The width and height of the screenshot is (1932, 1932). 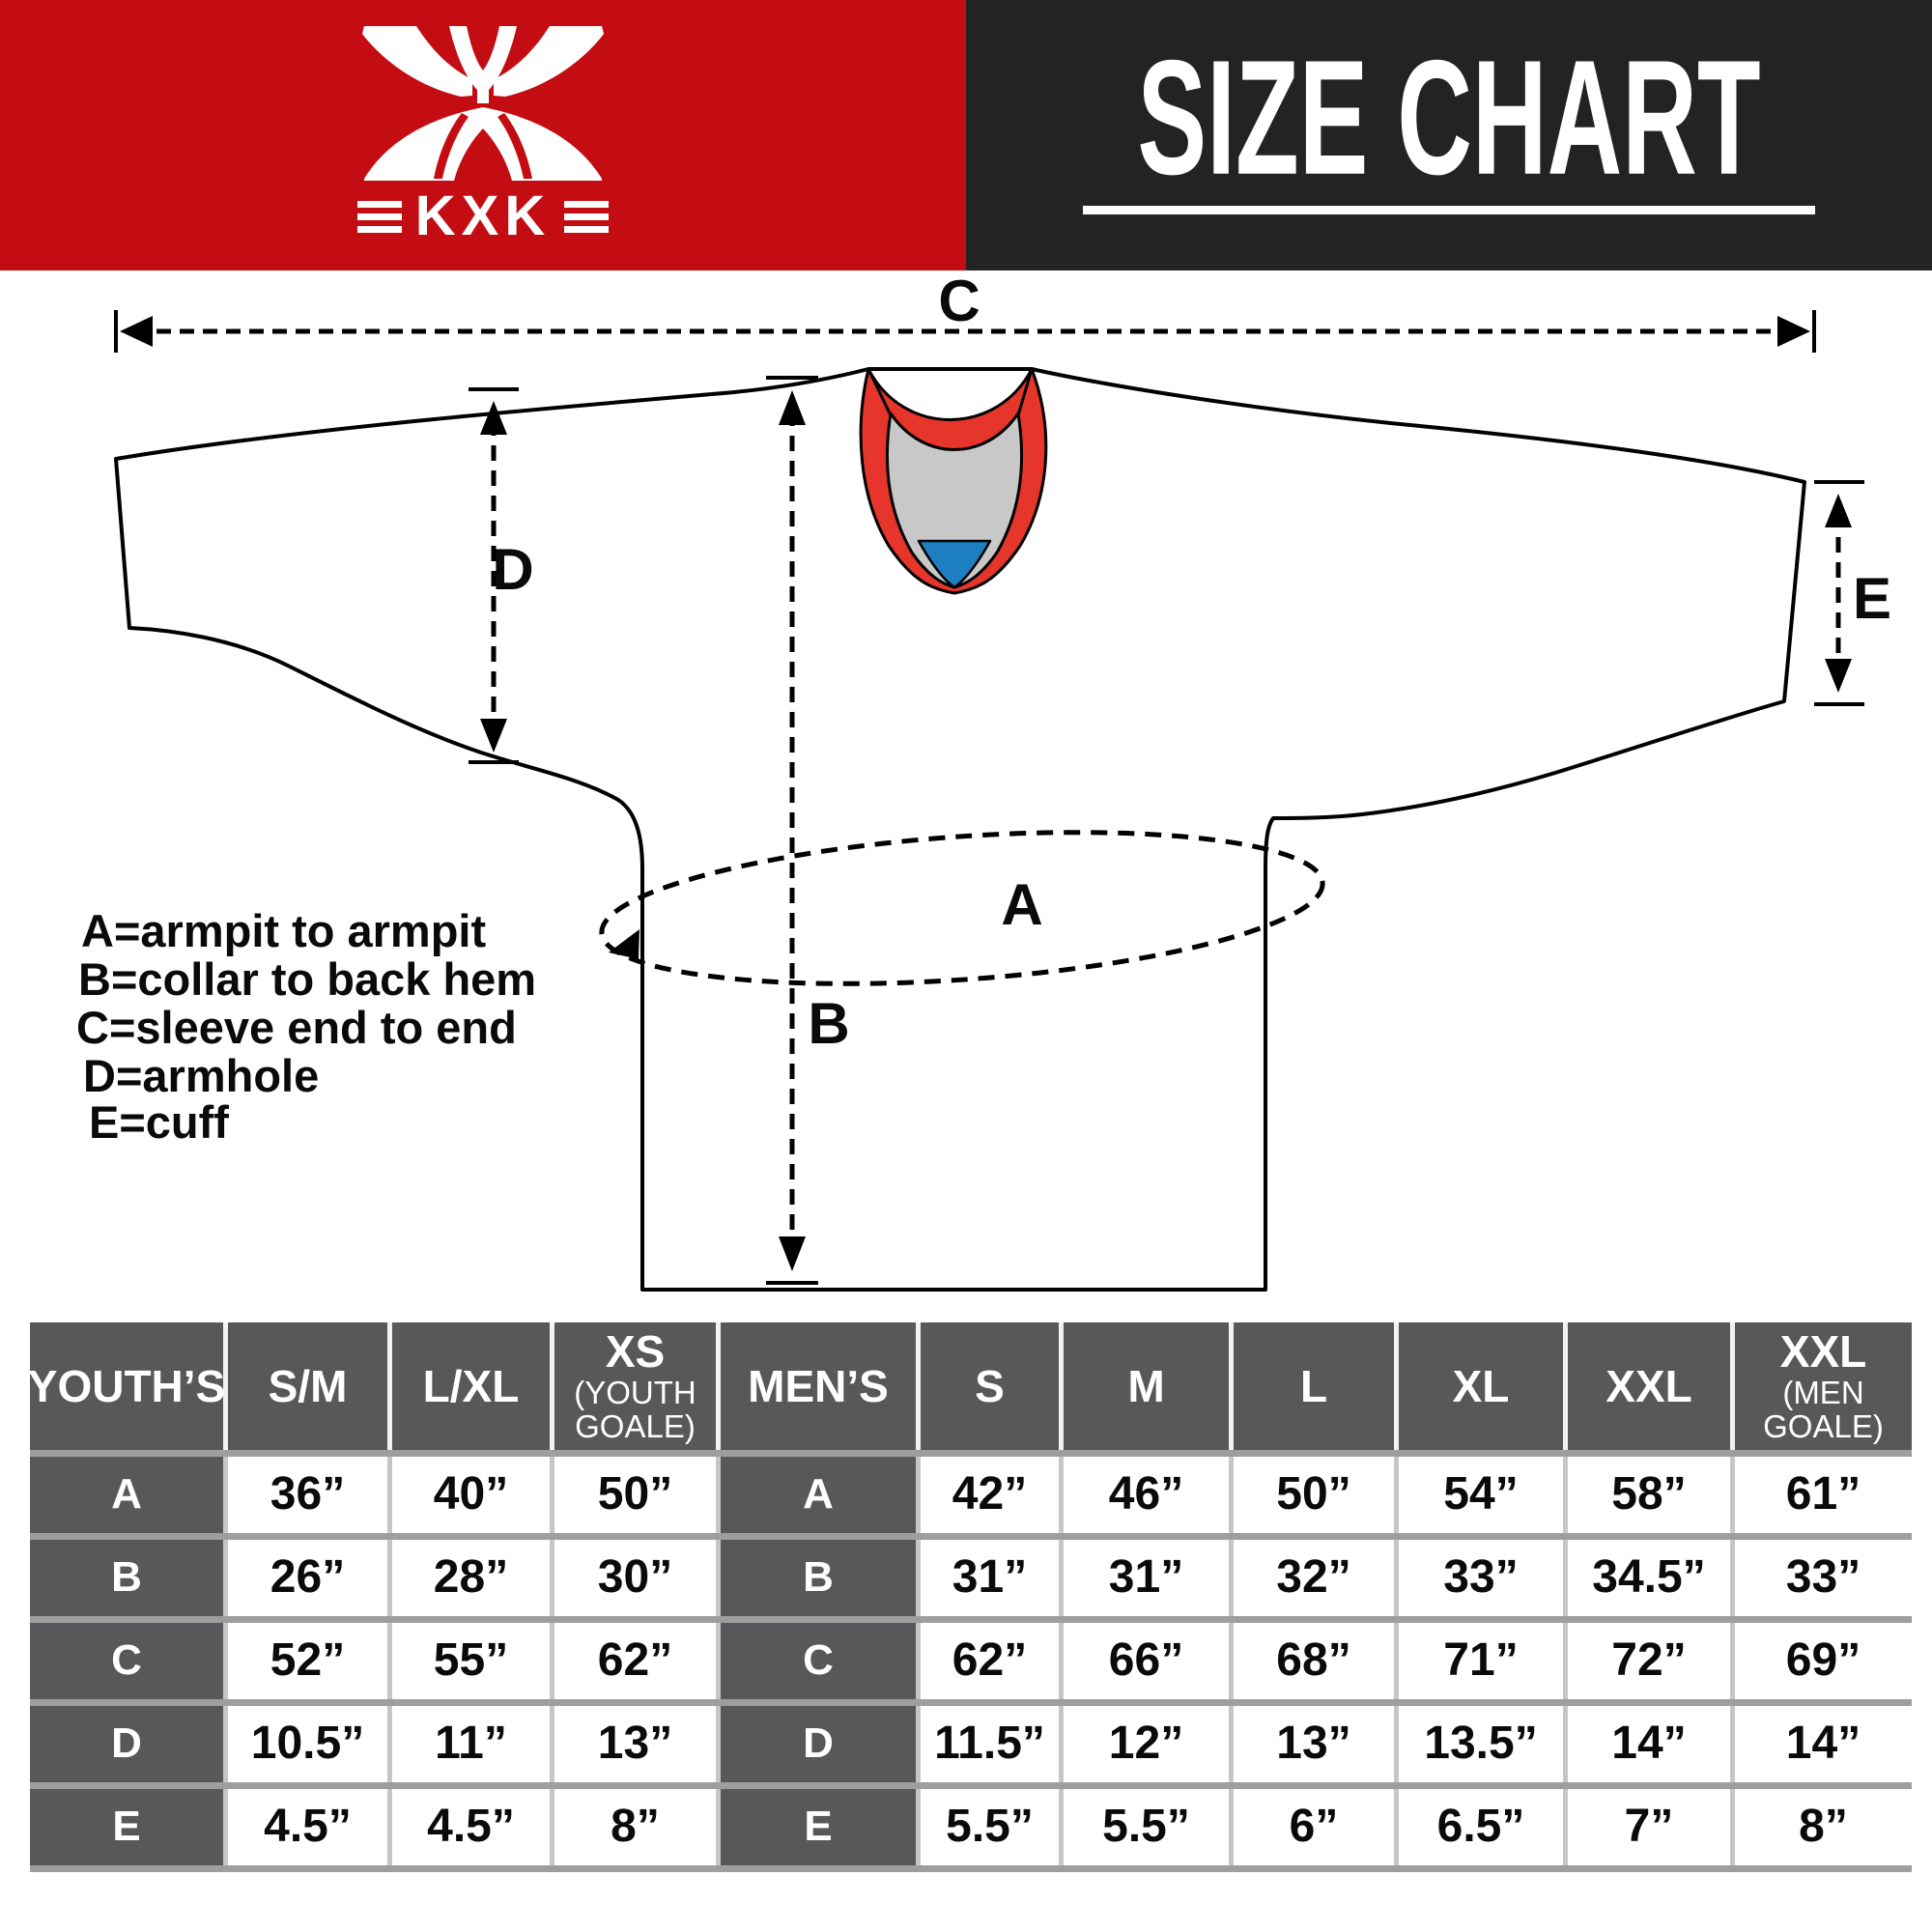 What do you see at coordinates (1025, 392) in the screenshot?
I see `collar-seam-right` at bounding box center [1025, 392].